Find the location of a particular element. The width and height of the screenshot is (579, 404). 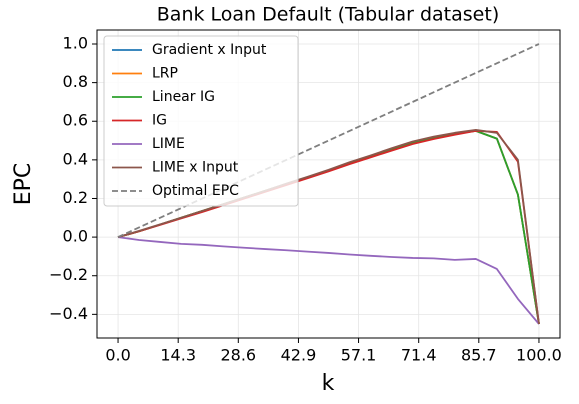

legend-box is located at coordinates (201, 121).